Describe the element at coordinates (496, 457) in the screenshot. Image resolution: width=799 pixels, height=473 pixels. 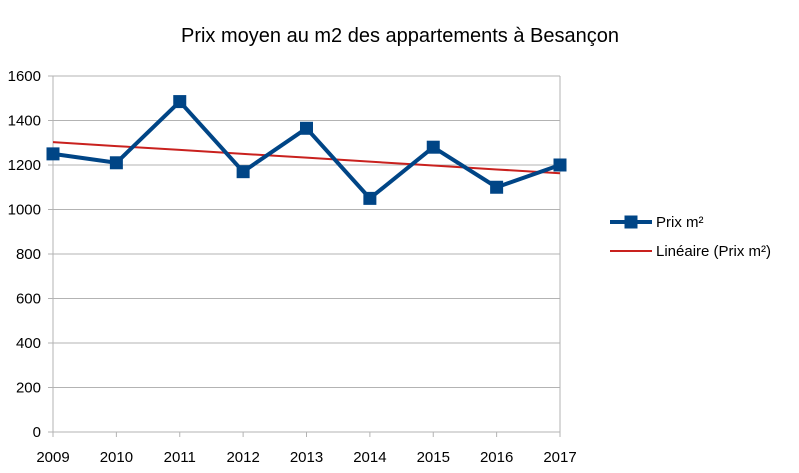
I see `x-tick-label: 2016` at that location.